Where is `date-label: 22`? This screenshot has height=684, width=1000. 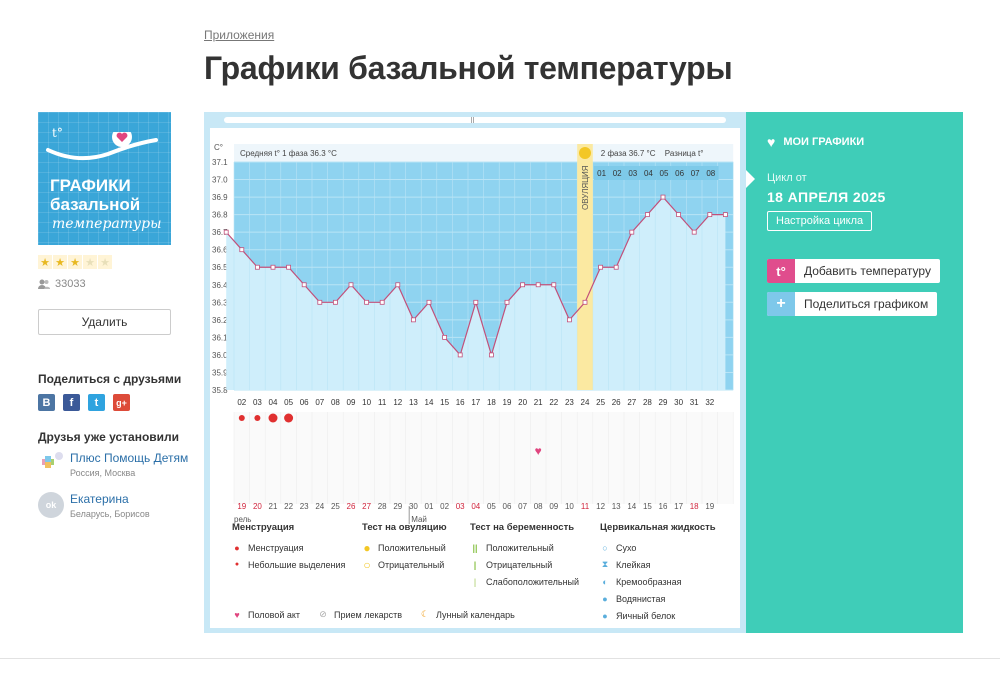 date-label: 22 is located at coordinates (288, 506).